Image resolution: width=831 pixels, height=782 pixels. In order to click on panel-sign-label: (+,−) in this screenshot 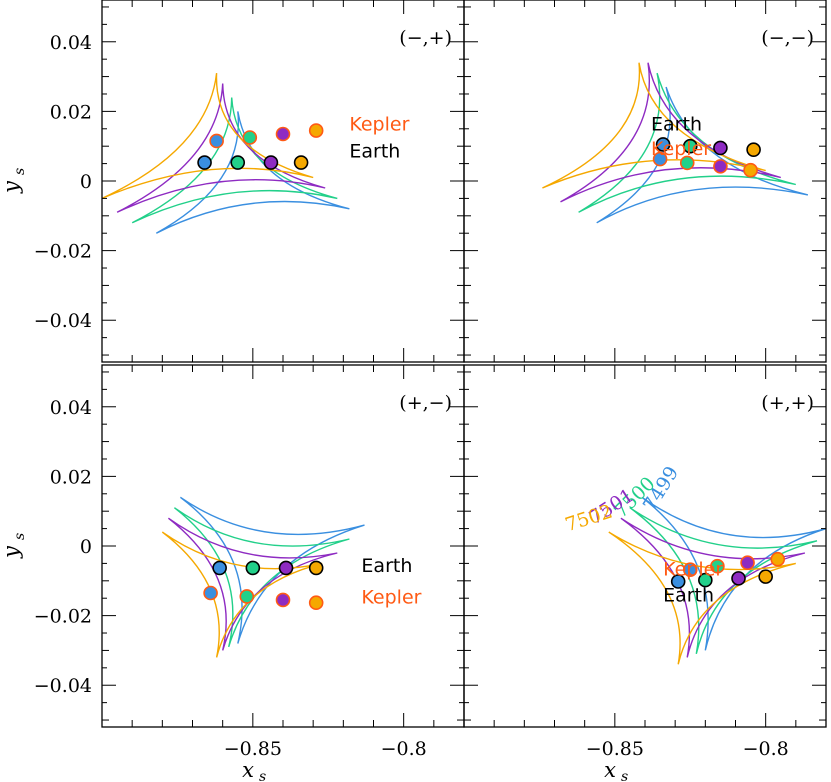, I will do `click(425, 403)`.